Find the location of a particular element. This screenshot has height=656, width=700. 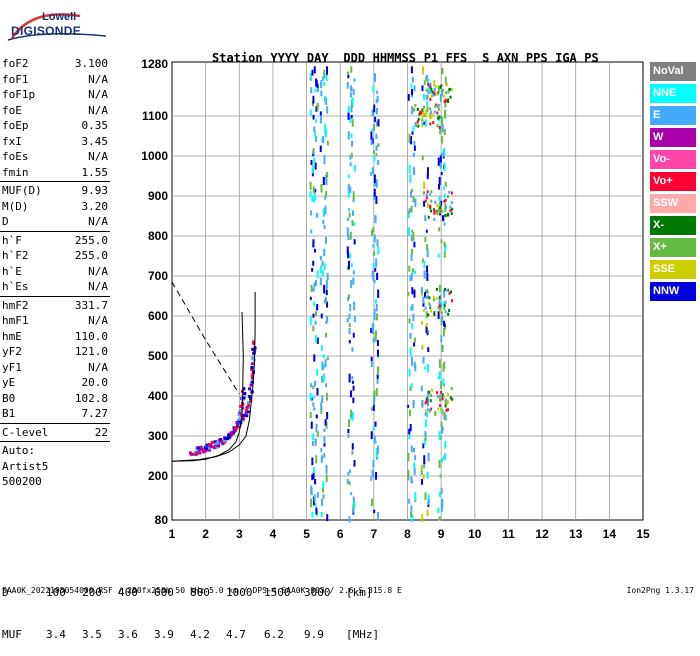

param-value: 20.0 is located at coordinates (95, 382).